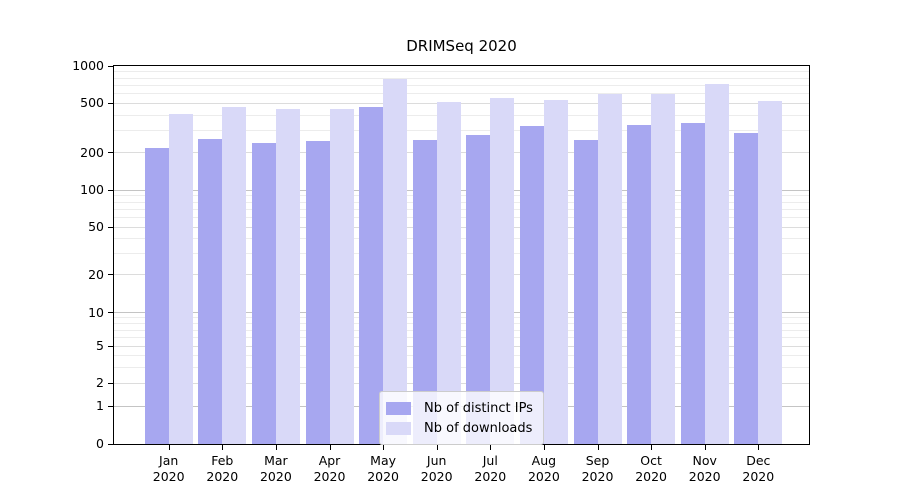 This screenshot has width=900, height=500. Describe the element at coordinates (383, 468) in the screenshot. I see `x-tick-label-may: May 2020` at that location.